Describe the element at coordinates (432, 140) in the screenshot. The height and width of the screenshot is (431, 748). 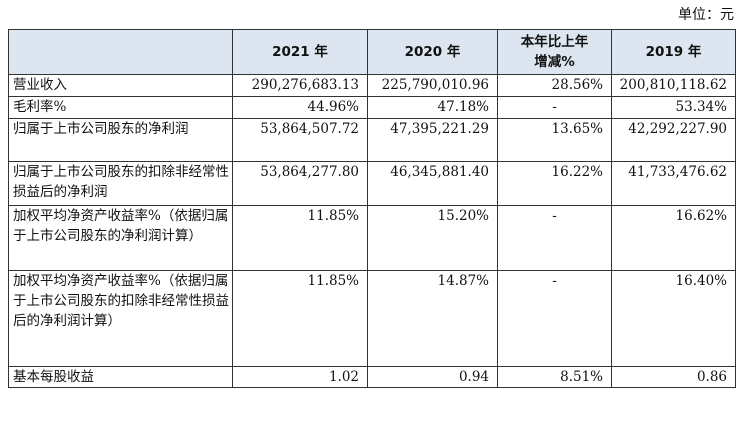
I see `cell-2020: 47,395,221.29` at that location.